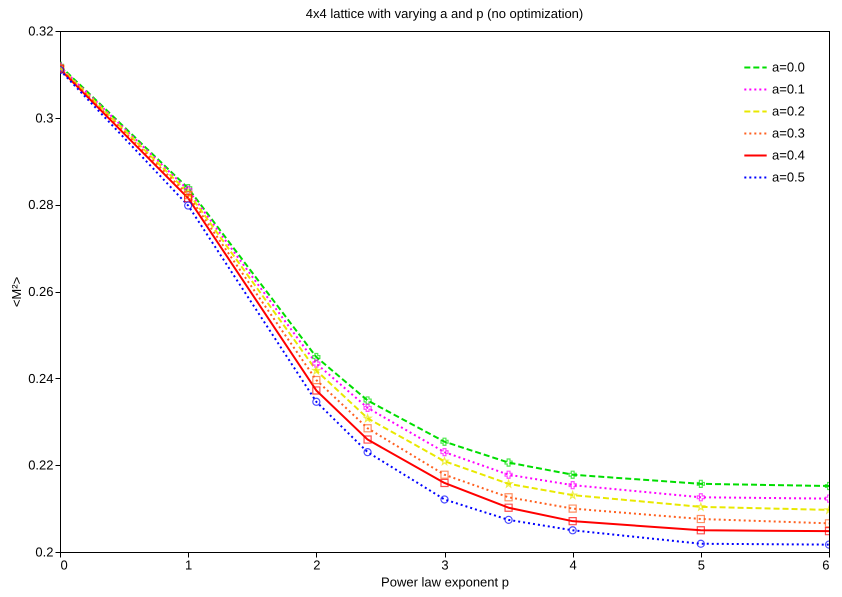  Describe the element at coordinates (64, 565) in the screenshot. I see `x-tick-label: 0` at that location.